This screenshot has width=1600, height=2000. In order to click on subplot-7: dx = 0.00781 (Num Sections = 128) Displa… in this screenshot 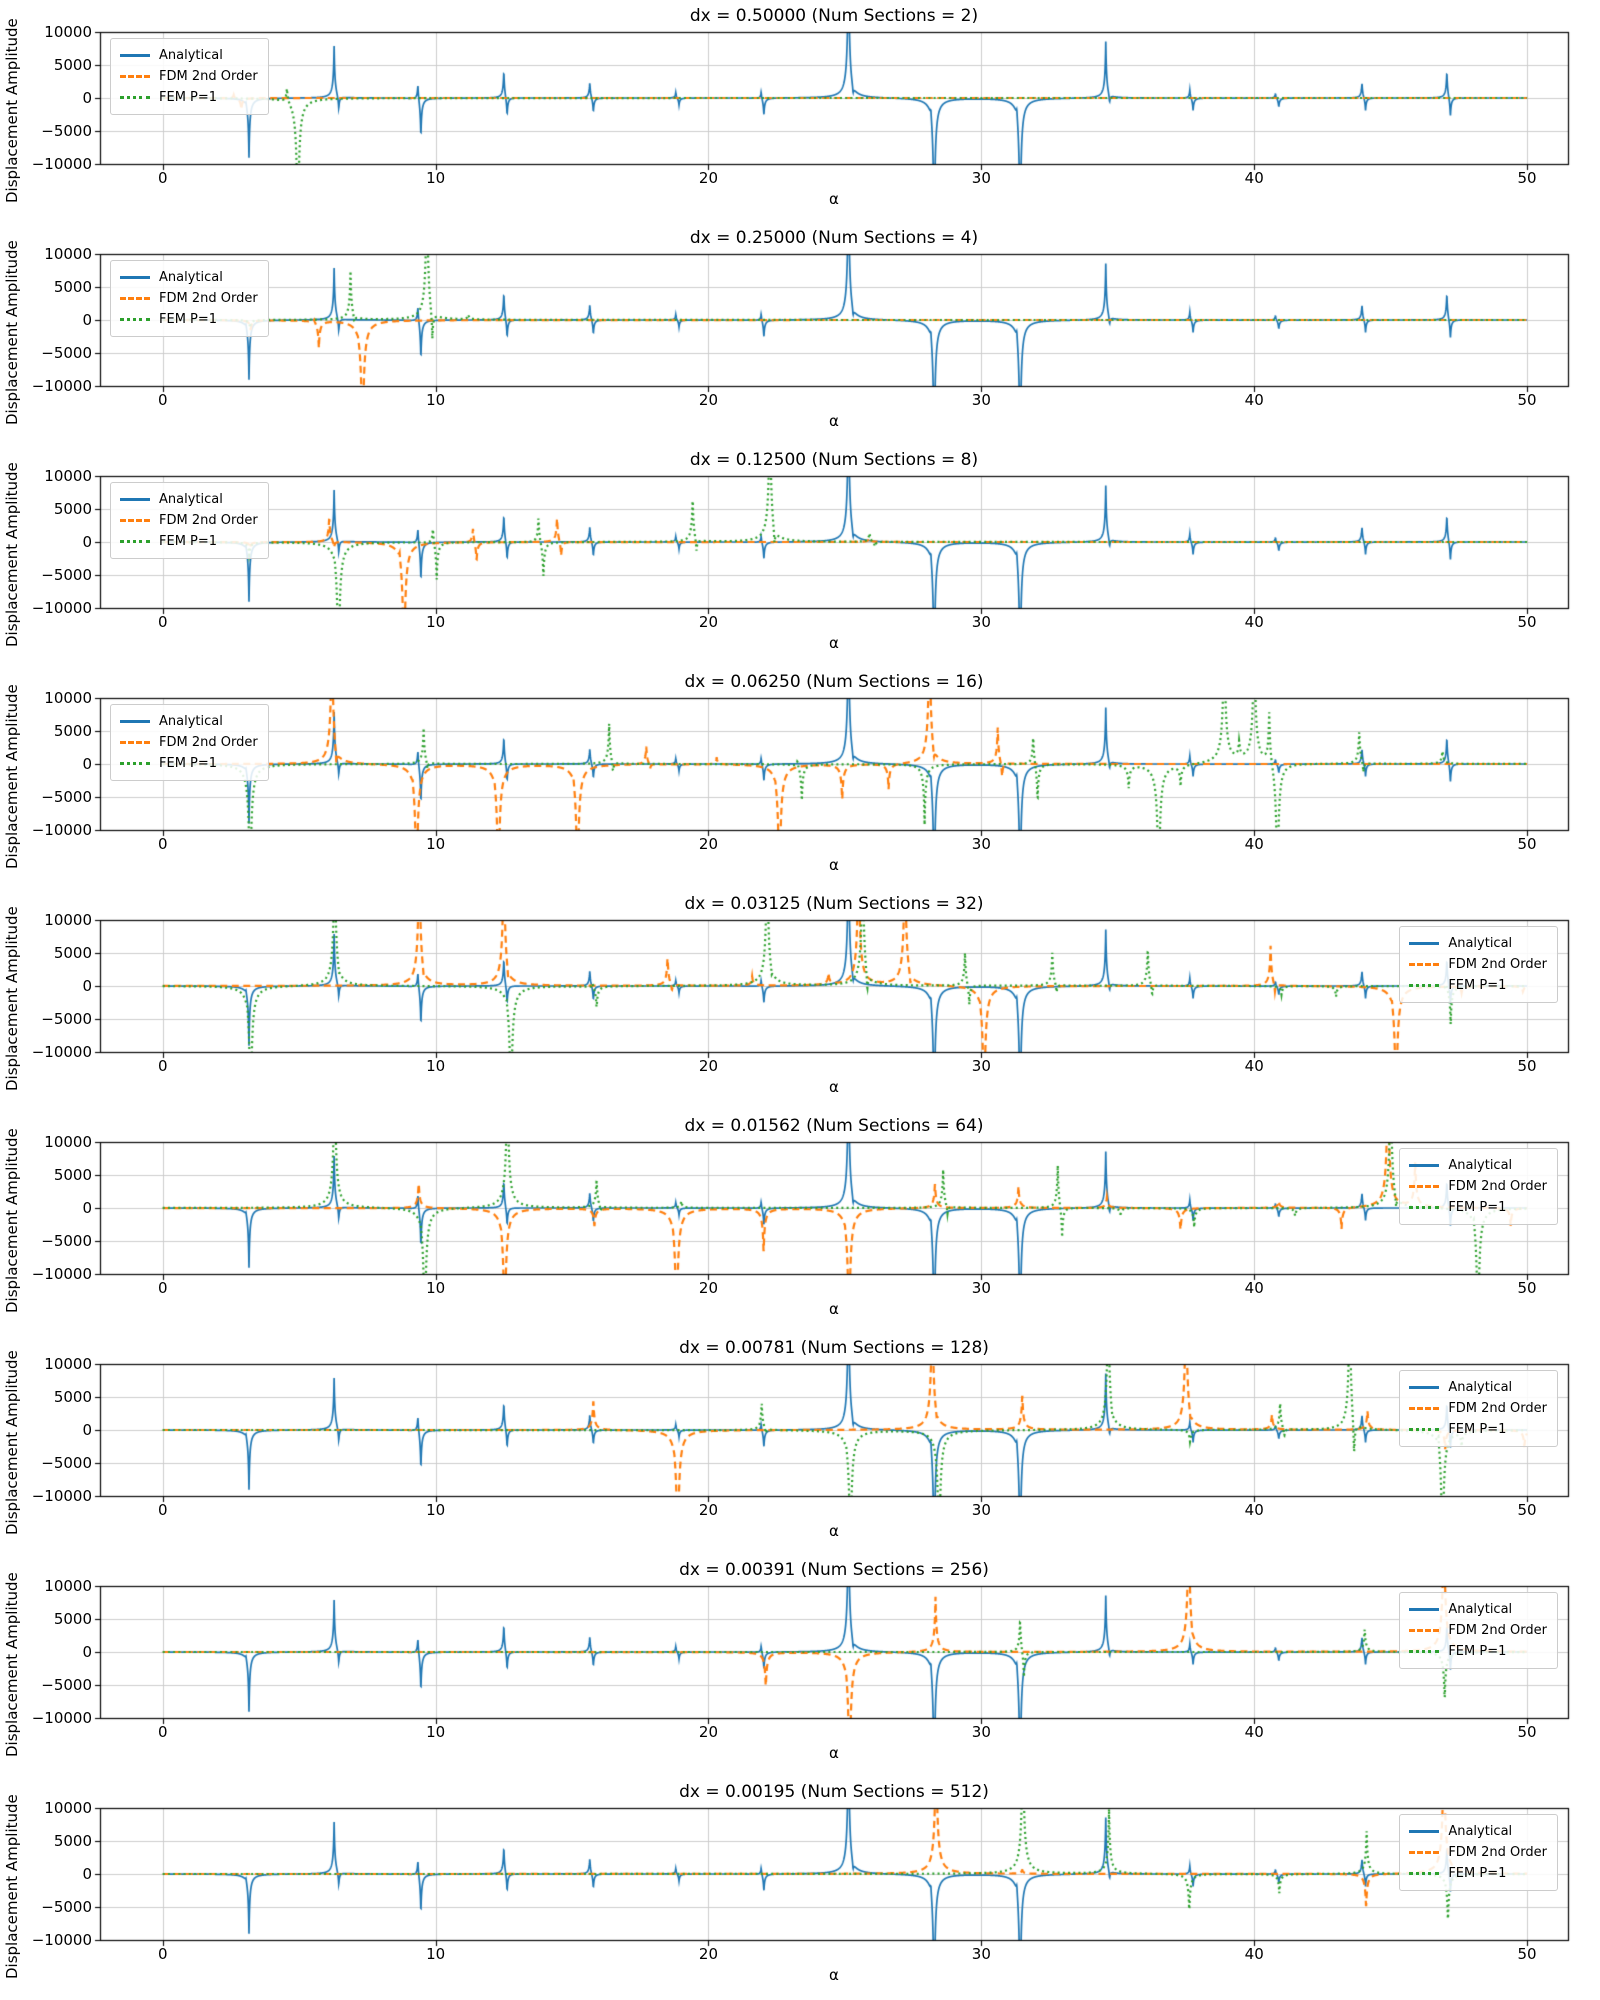, I will do `click(800, 1443)`.